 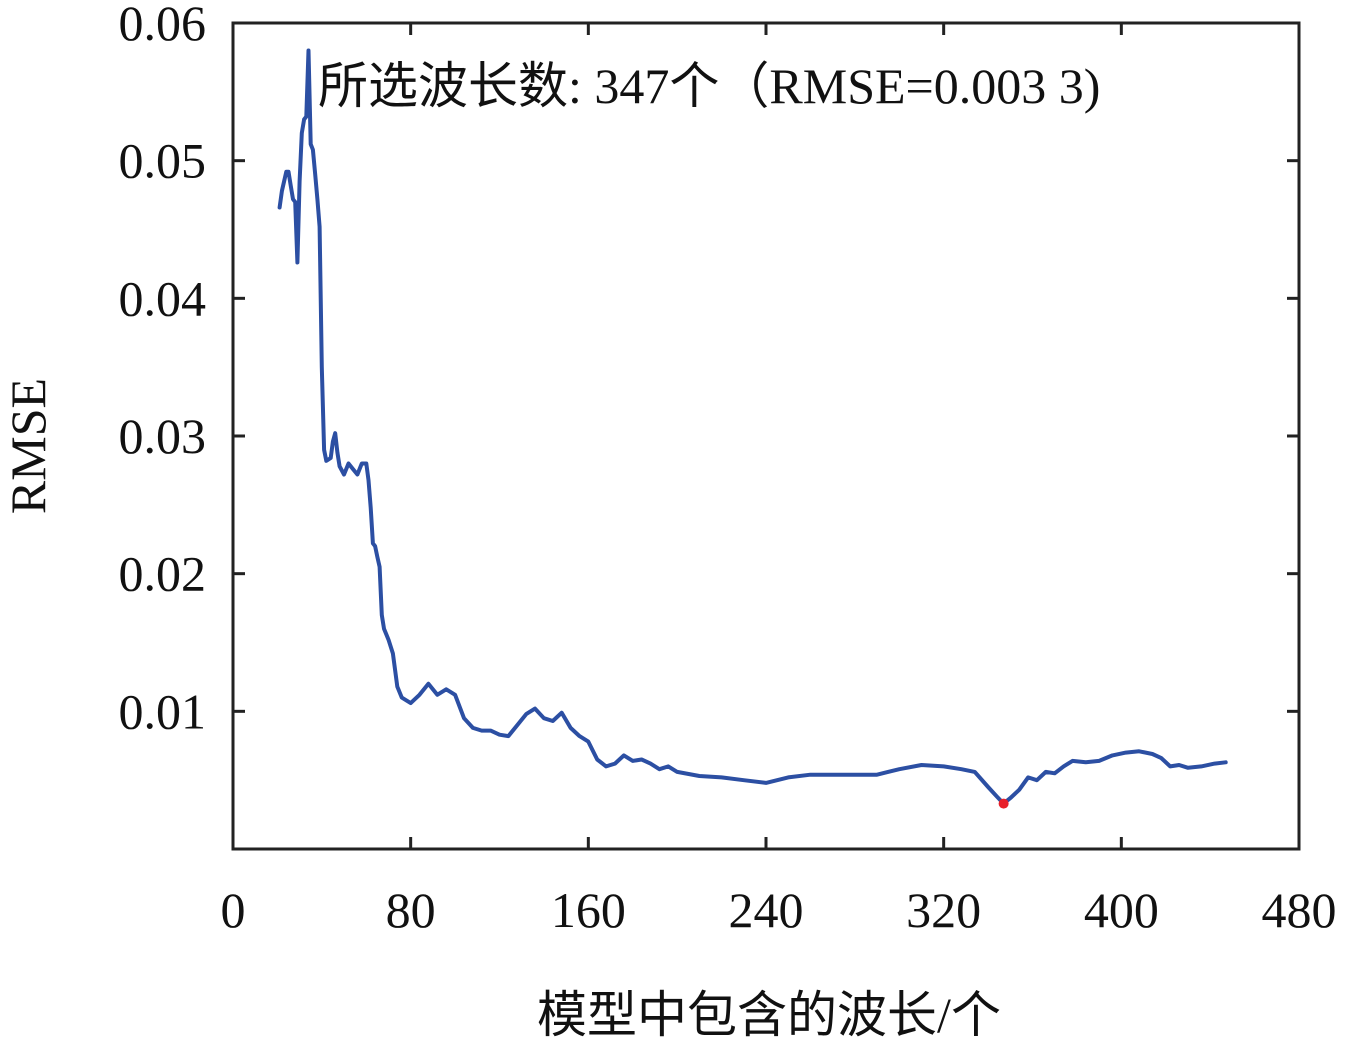 I want to click on x-tick-label: 480, so click(x=1299, y=910).